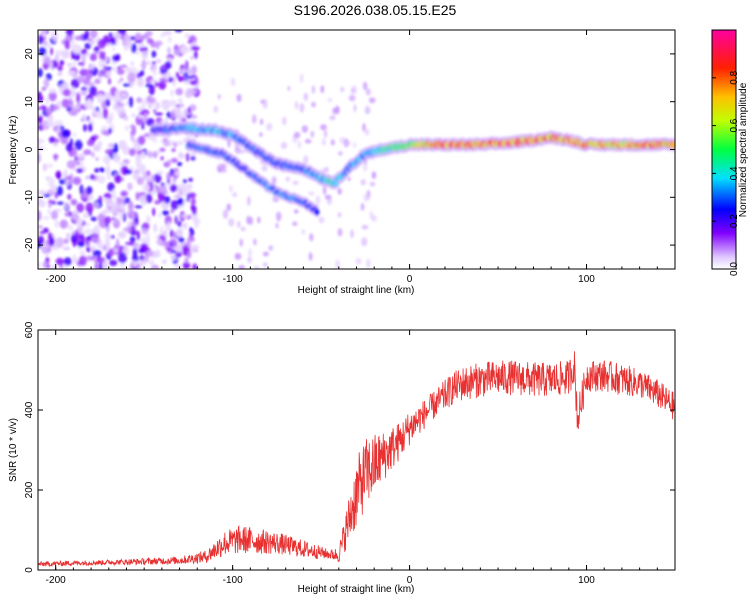  What do you see at coordinates (13, 450) in the screenshot?
I see `snr-y-label: SNR (10 * v/v)` at bounding box center [13, 450].